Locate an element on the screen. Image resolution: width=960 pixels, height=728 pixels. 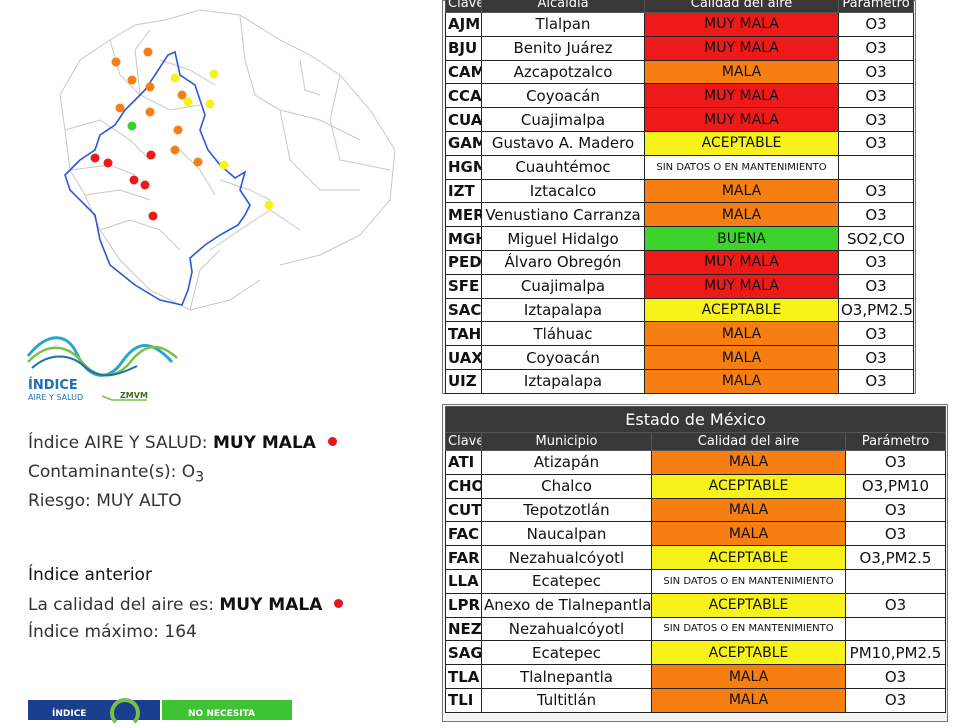
risk-label: Riesgo: is located at coordinates (59, 501).